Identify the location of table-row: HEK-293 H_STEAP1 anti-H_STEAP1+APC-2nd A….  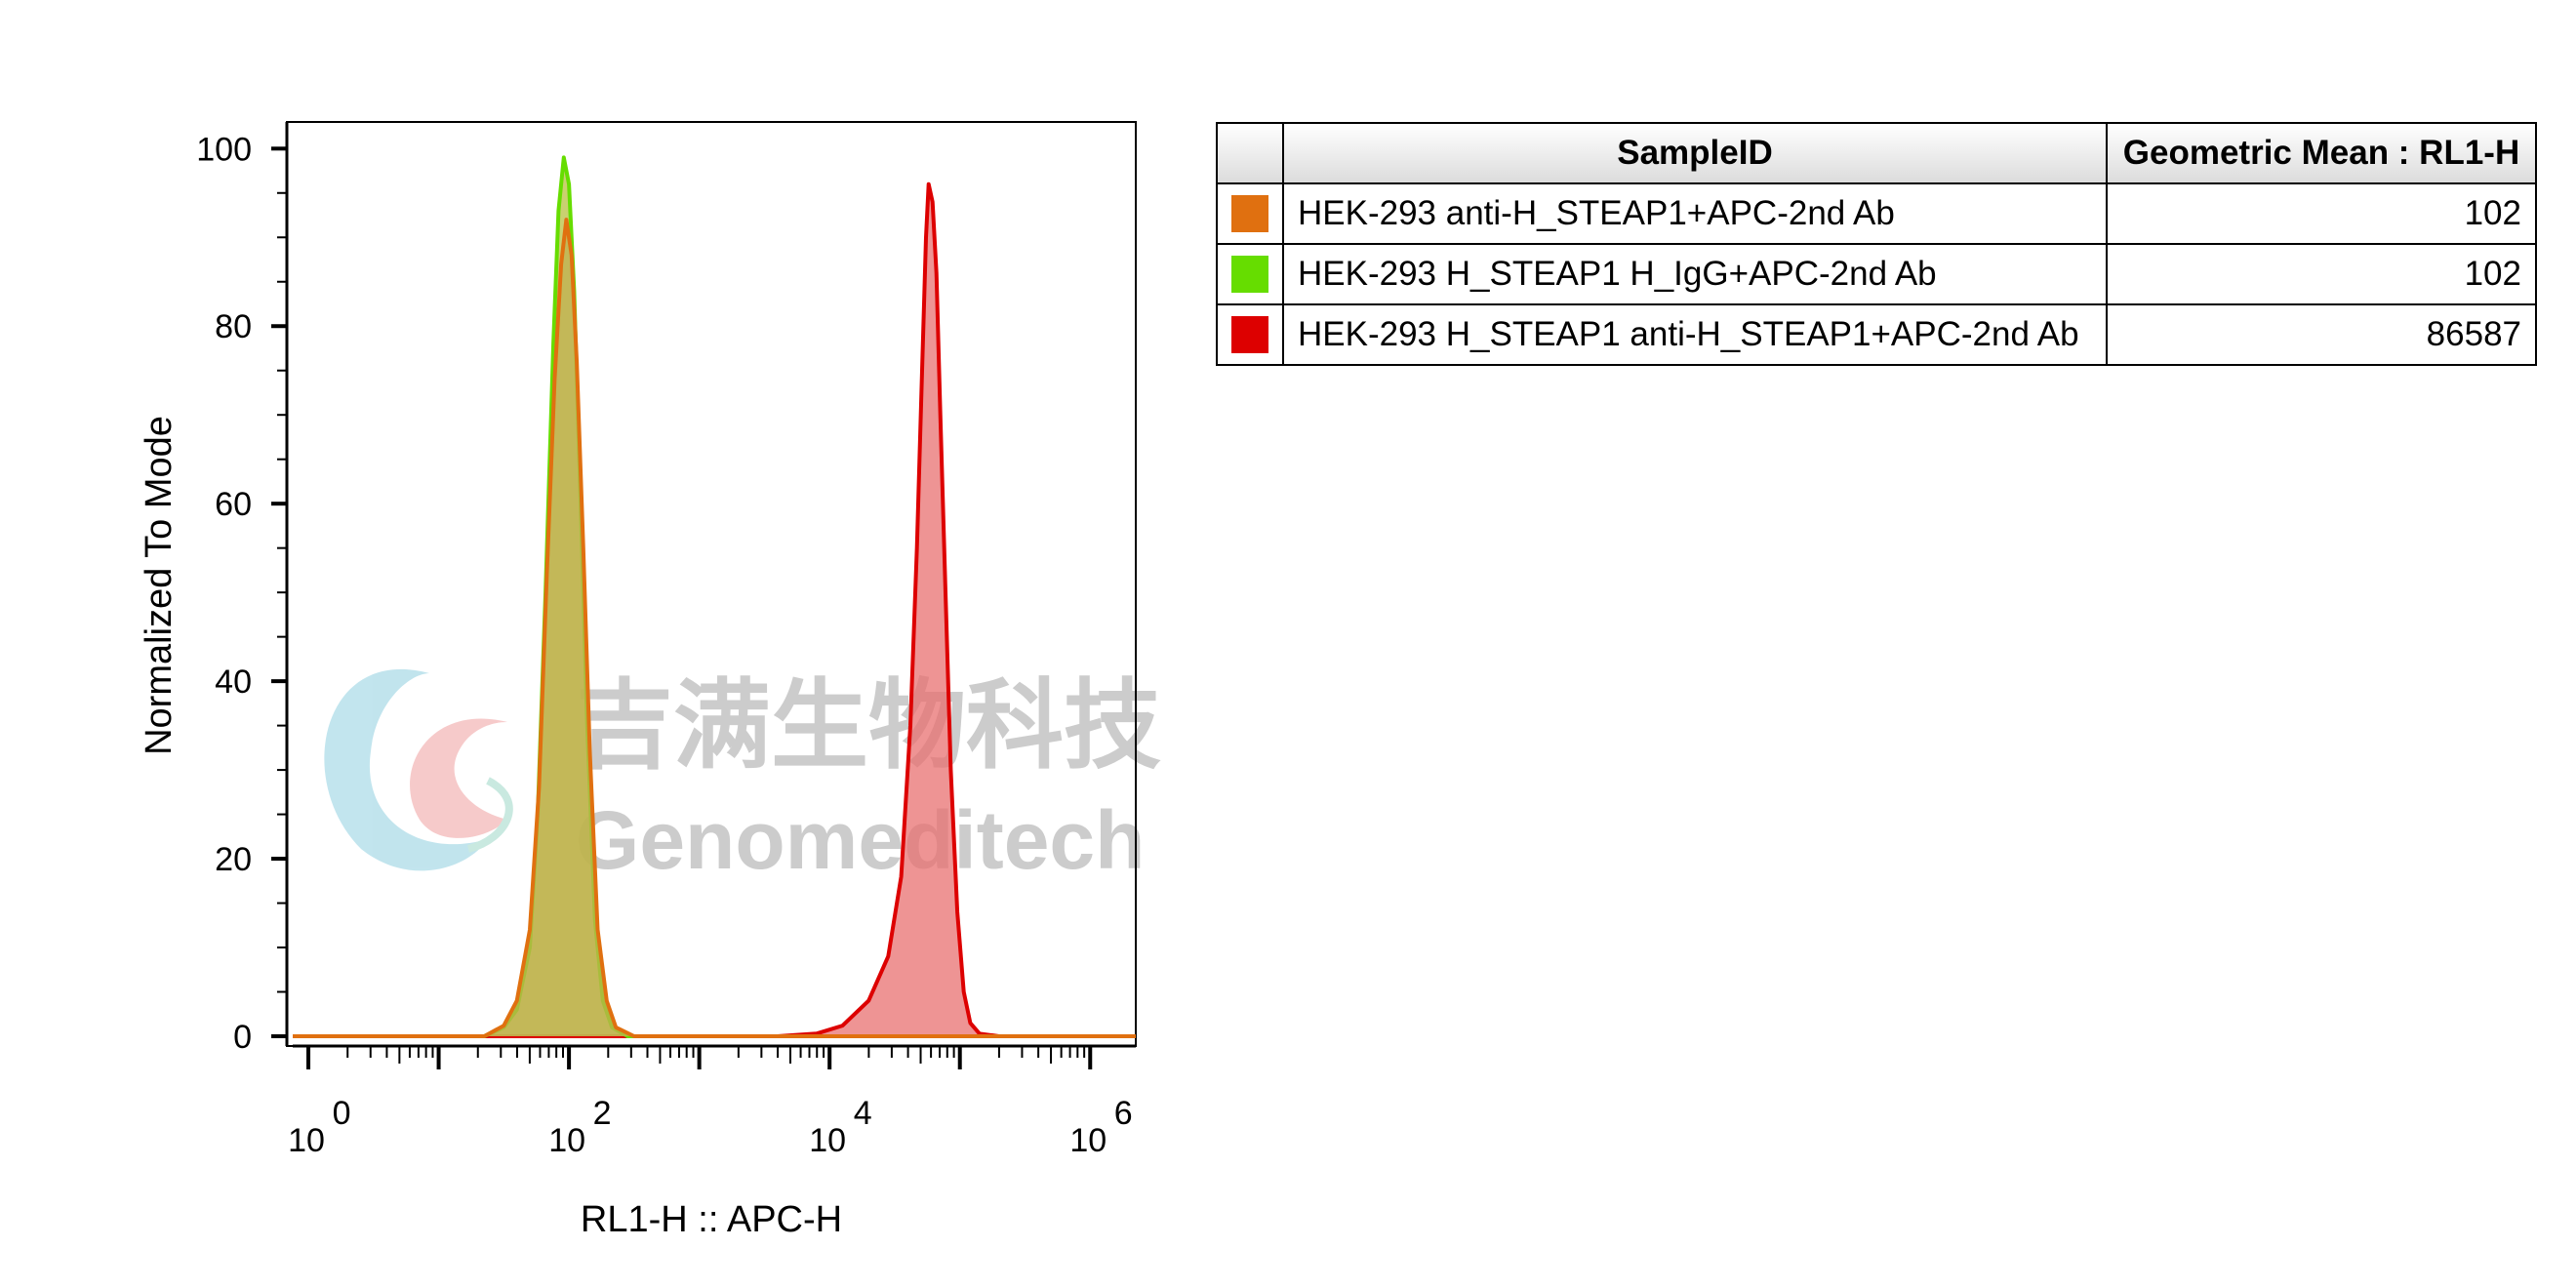
(1876, 334).